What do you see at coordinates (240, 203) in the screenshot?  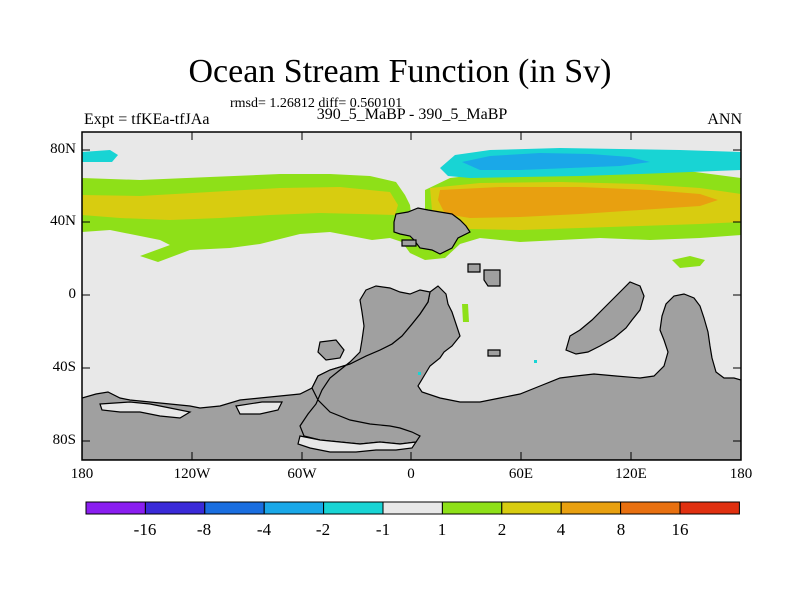 I see `contour-yellow-west` at bounding box center [240, 203].